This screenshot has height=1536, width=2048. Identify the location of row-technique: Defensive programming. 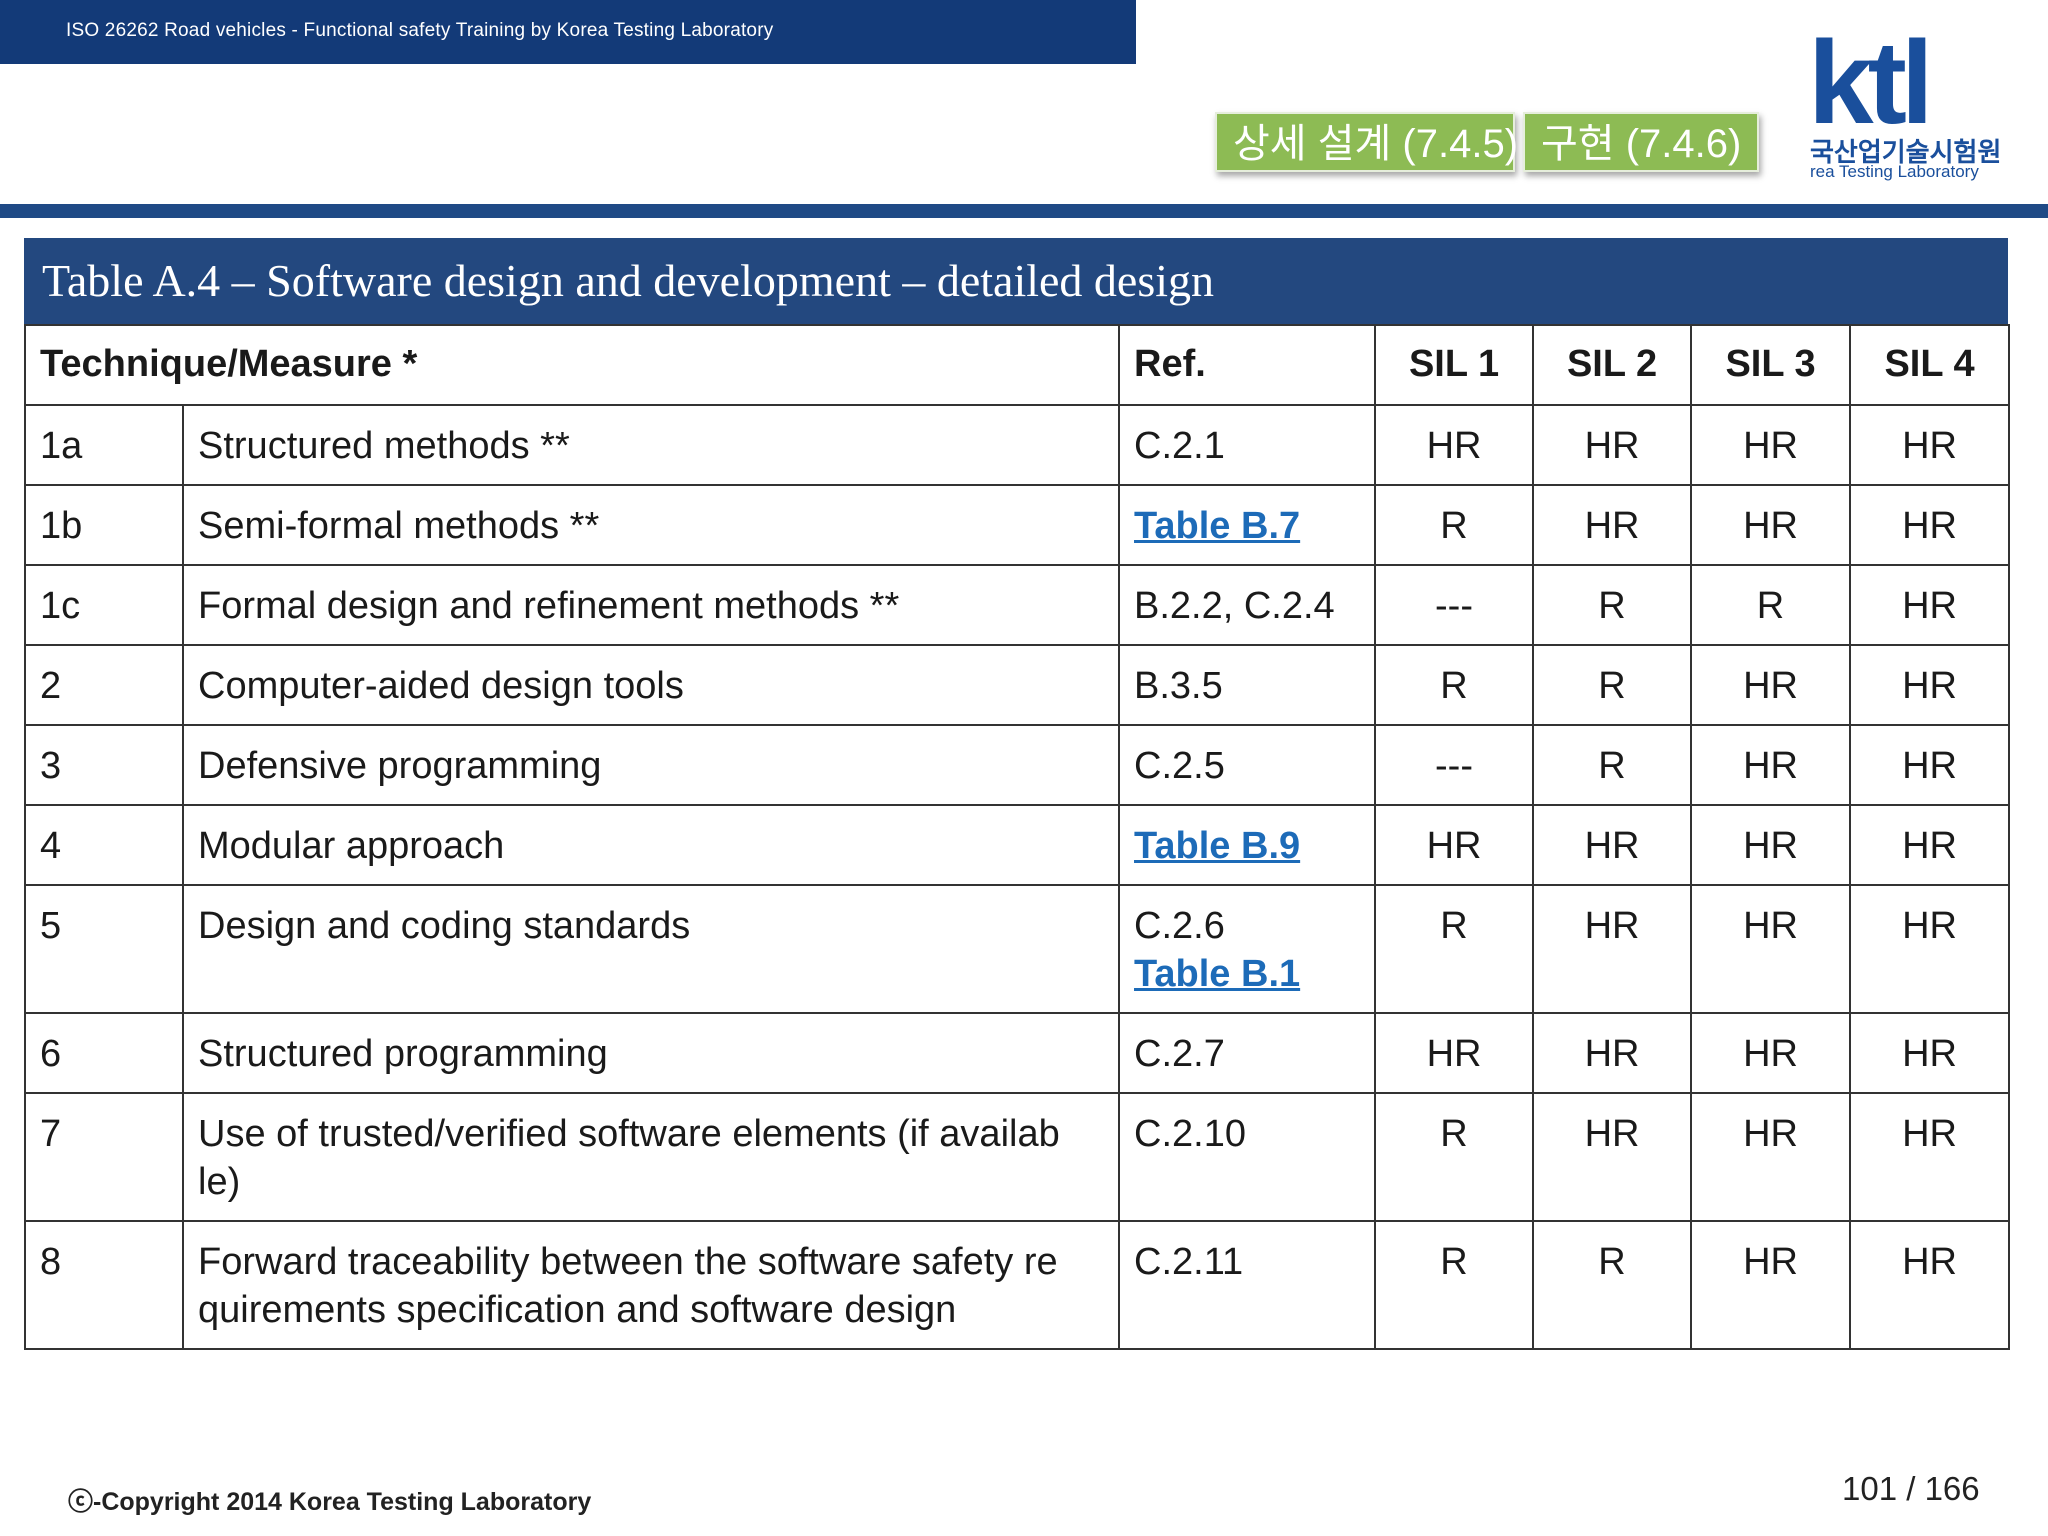
(651, 765).